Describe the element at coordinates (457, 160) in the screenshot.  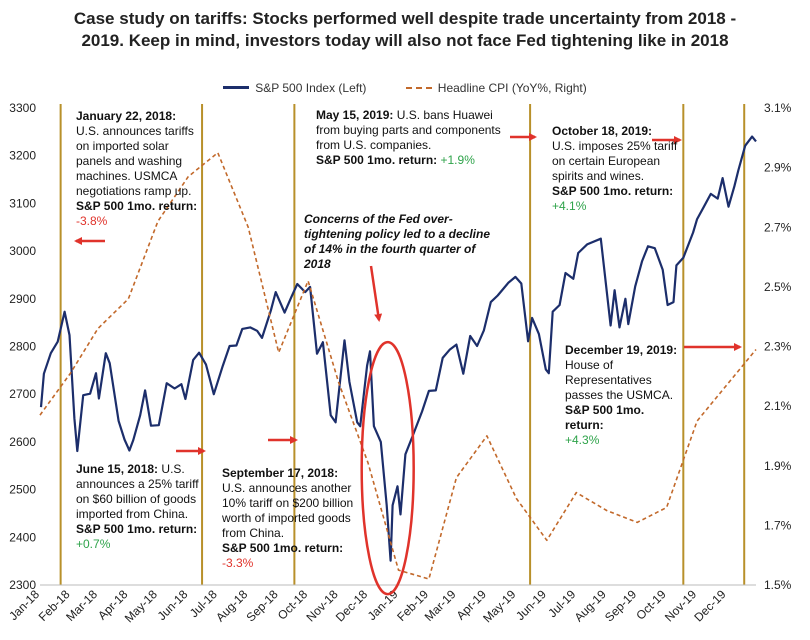
I see `annotation-may-return-value: +1.9%` at that location.